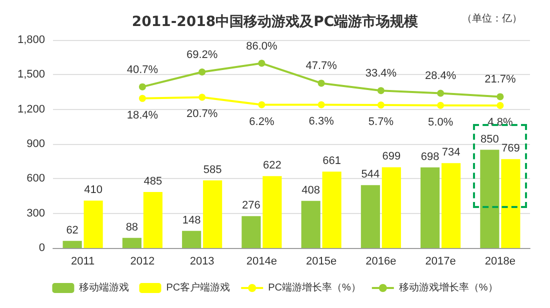  Describe the element at coordinates (370, 174) in the screenshot. I see `data-label: 544` at that location.